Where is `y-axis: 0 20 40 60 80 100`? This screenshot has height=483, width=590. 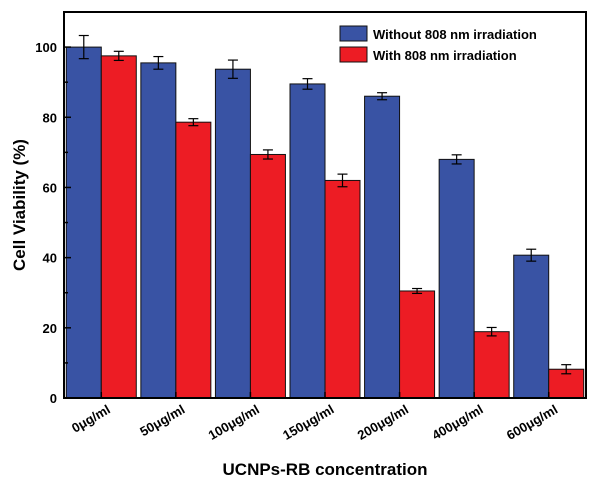 y-axis: 0 20 40 60 80 100 is located at coordinates (53, 208).